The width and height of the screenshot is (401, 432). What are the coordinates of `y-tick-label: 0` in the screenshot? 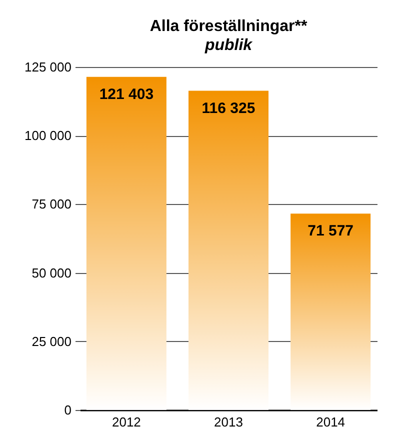 It's located at (68, 410).